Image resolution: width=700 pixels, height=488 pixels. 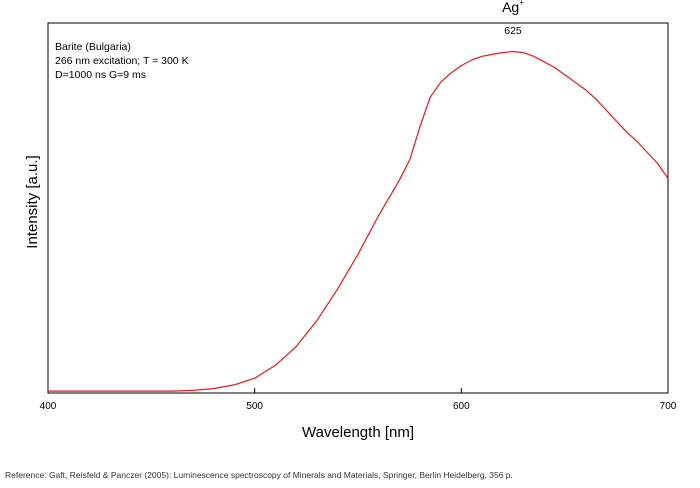 I want to click on info-line-timing: D=1000 ns G=9 ms, so click(x=100, y=75).